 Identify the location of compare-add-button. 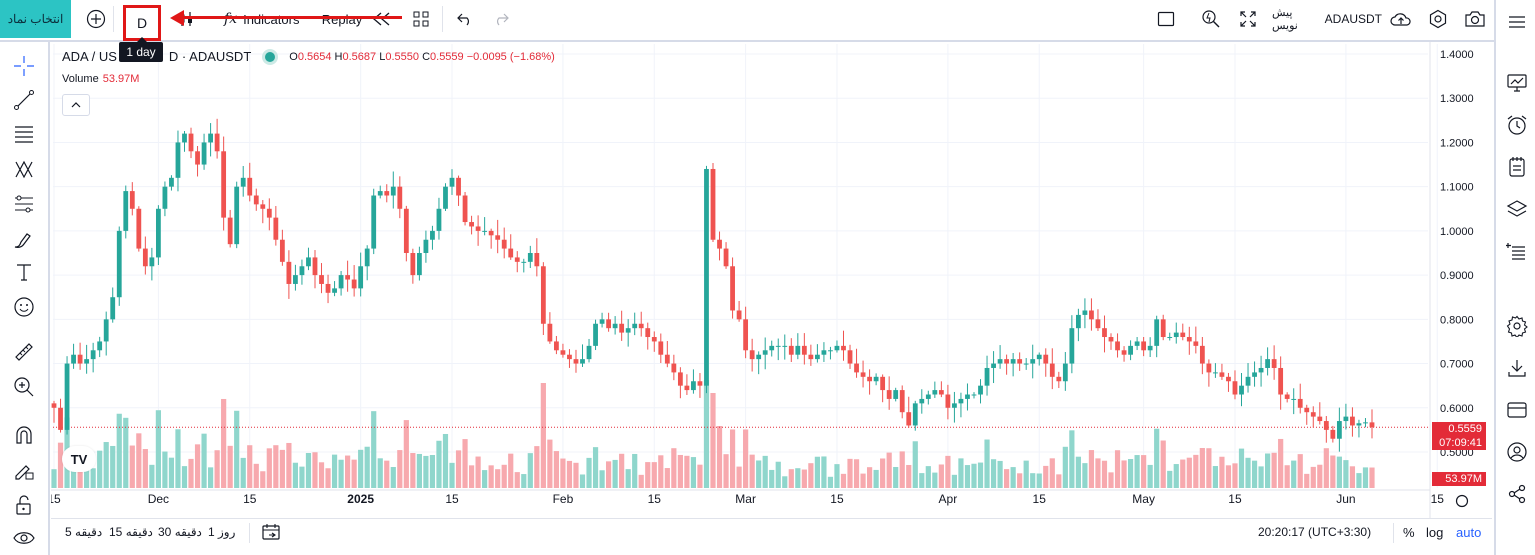
(96, 19).